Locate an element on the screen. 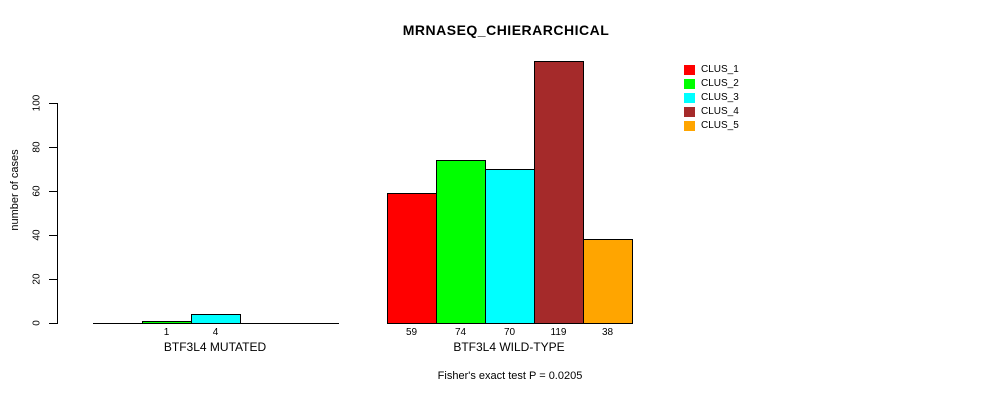 Image resolution: width=990 pixels, height=400 pixels. bar-value-label: 38 is located at coordinates (607, 332).